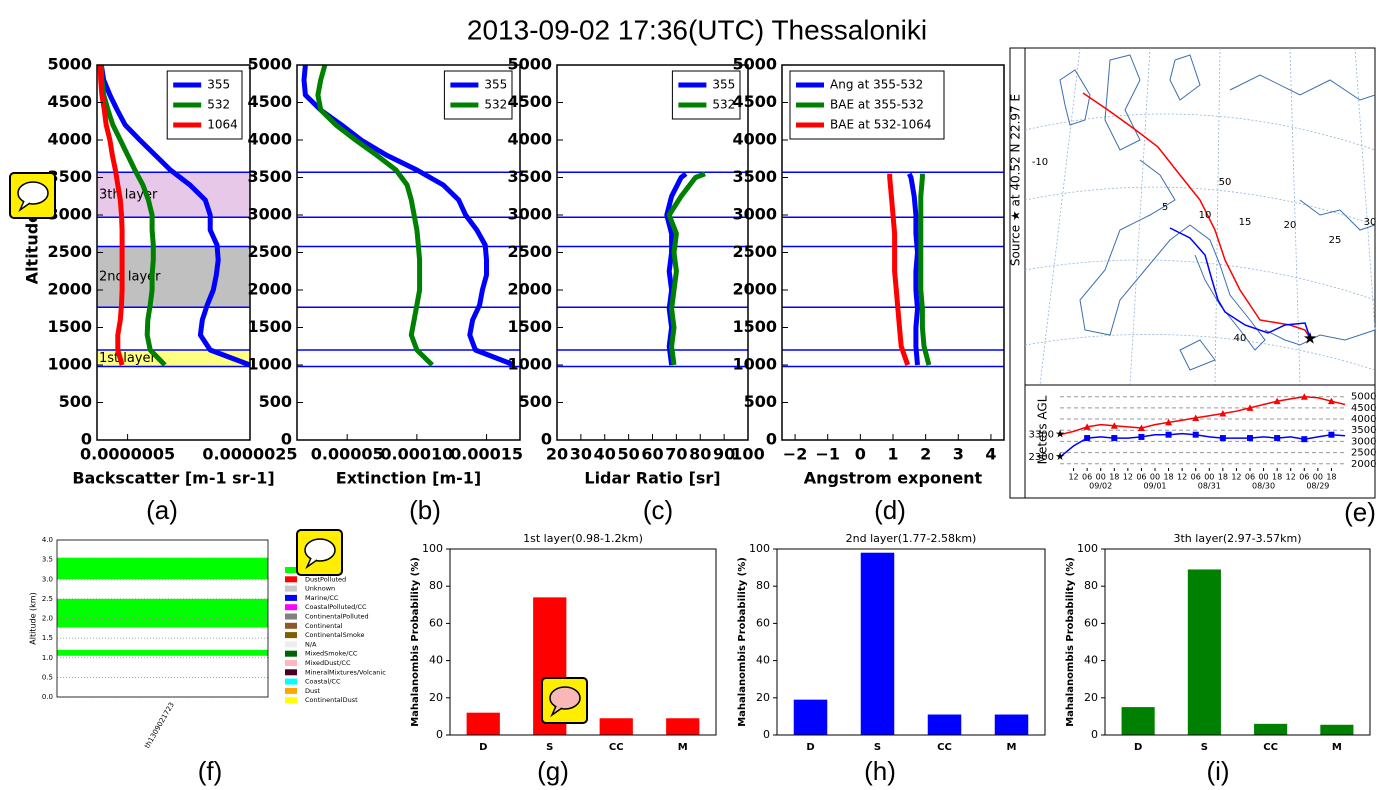 The image size is (1378, 790). Describe the element at coordinates (415, 642) in the screenshot. I see `y-axis-label: Mahalanombis Probability (%)` at that location.